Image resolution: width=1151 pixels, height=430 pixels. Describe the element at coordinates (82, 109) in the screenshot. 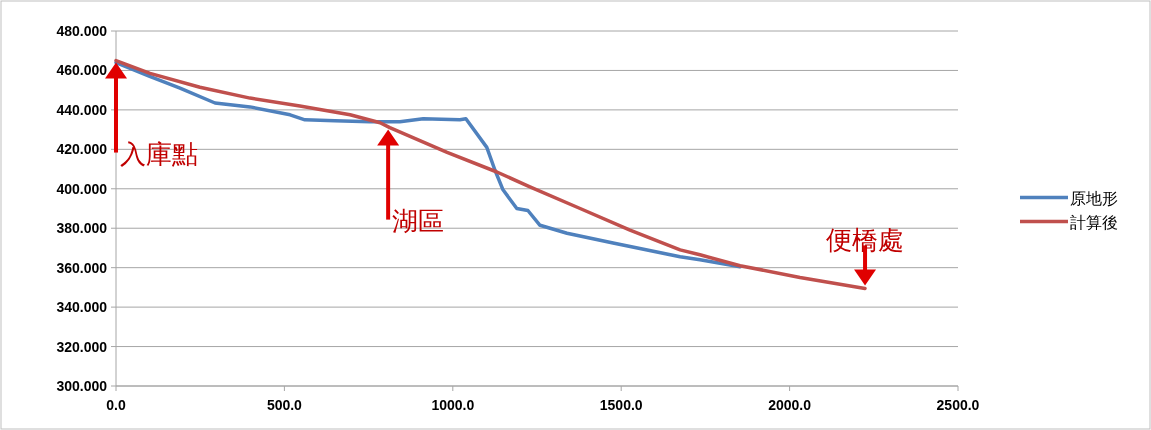

I see `y-tick-label: 440.000` at that location.